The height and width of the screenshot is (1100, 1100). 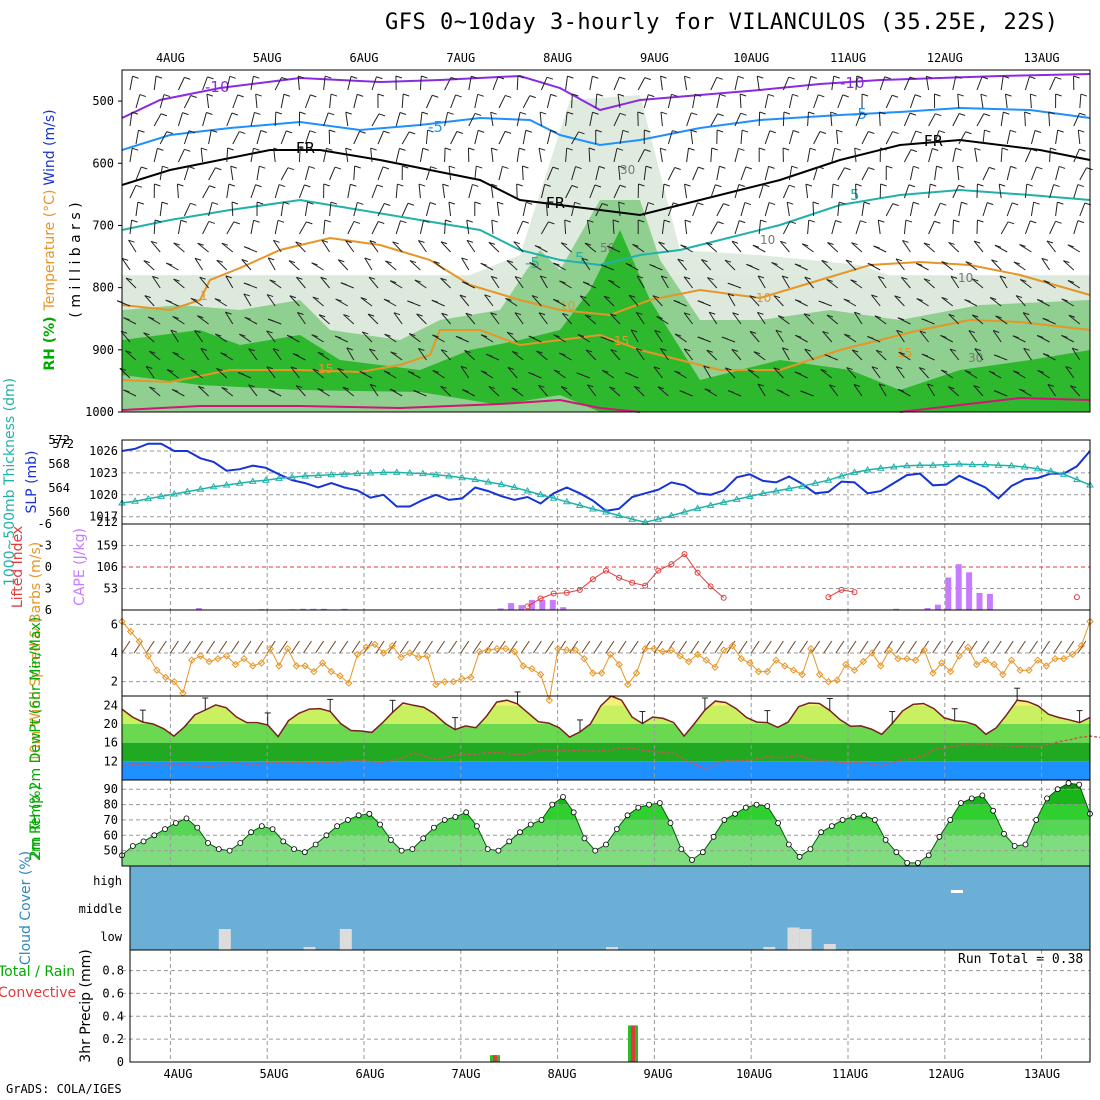 What do you see at coordinates (606, 128) in the screenshot?
I see `temperature-contour` at bounding box center [606, 128].